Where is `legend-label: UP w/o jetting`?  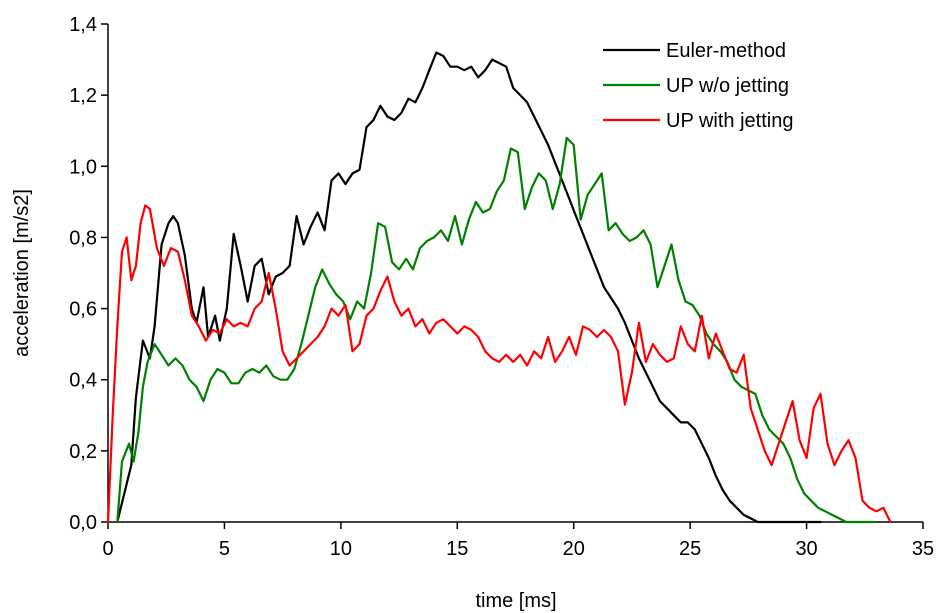 legend-label: UP w/o jetting is located at coordinates (727, 86).